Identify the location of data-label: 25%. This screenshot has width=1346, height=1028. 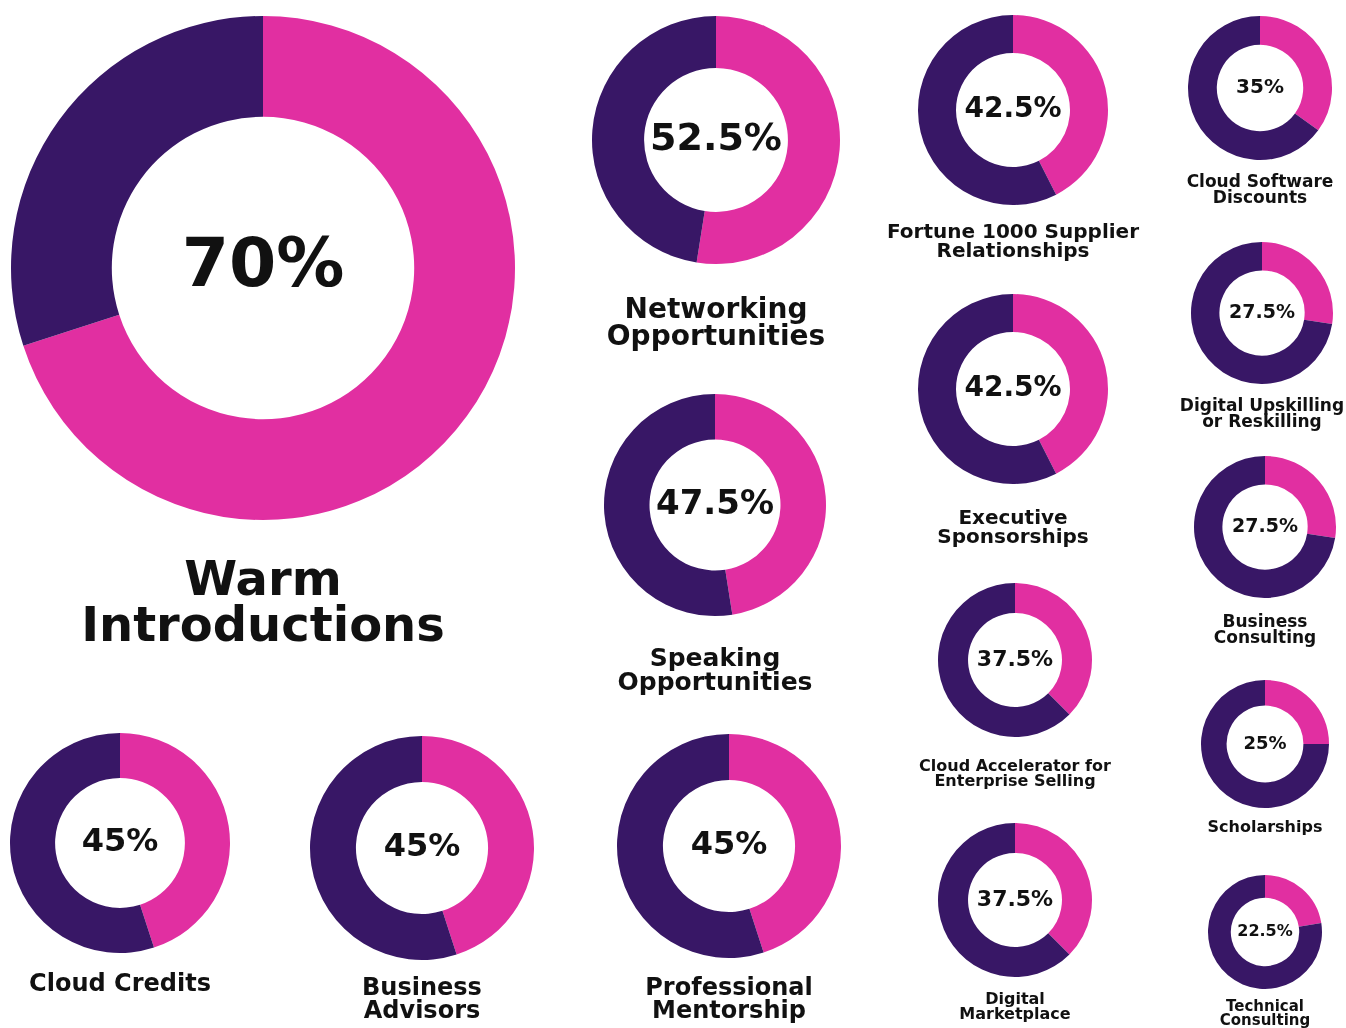
(1265, 742).